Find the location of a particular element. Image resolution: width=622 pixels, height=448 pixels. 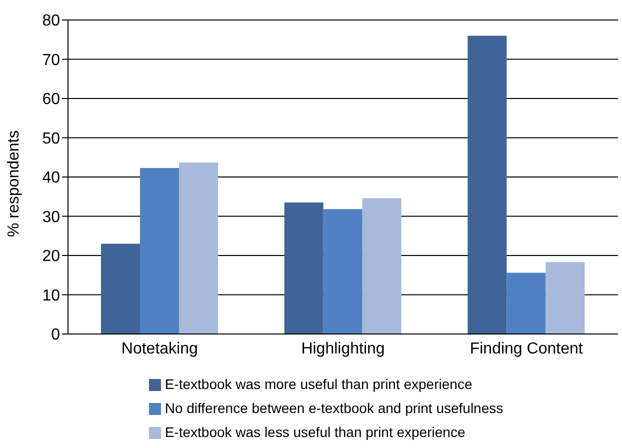

y-tick-label: 80 is located at coordinates (51, 21).